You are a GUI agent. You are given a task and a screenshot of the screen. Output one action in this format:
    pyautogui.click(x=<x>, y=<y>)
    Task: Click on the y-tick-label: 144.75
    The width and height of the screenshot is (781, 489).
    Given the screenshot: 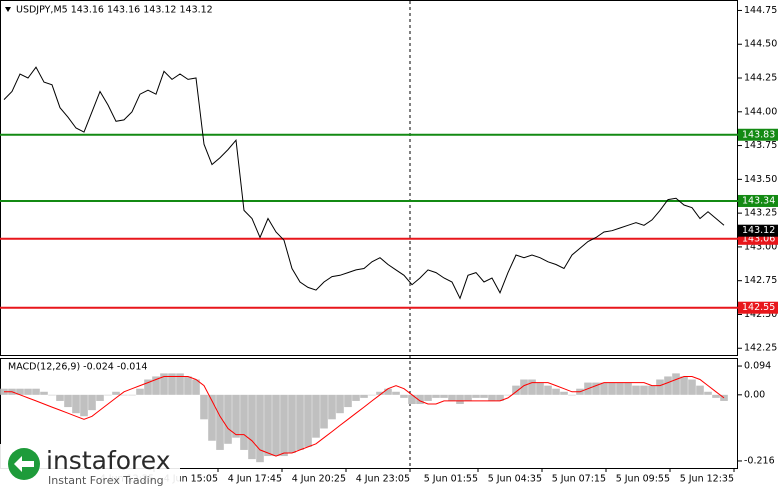 What is the action you would take?
    pyautogui.click(x=760, y=10)
    